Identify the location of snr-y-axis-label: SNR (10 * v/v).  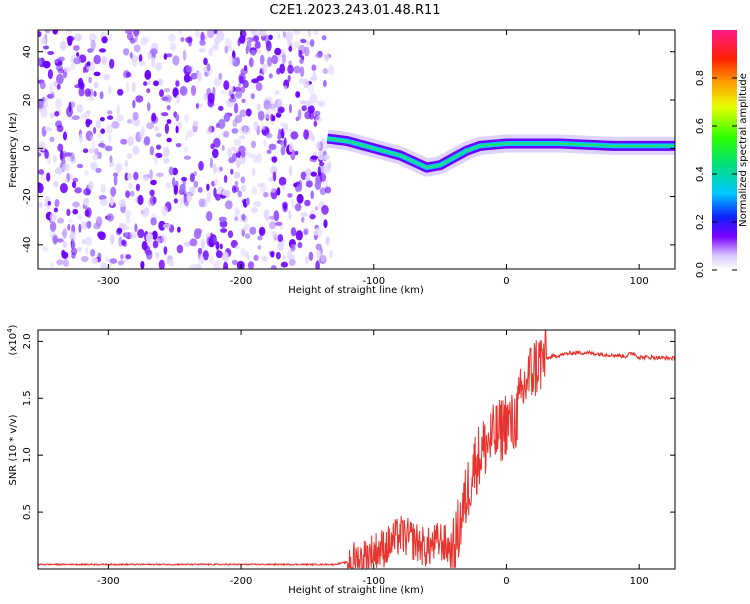
(13, 449).